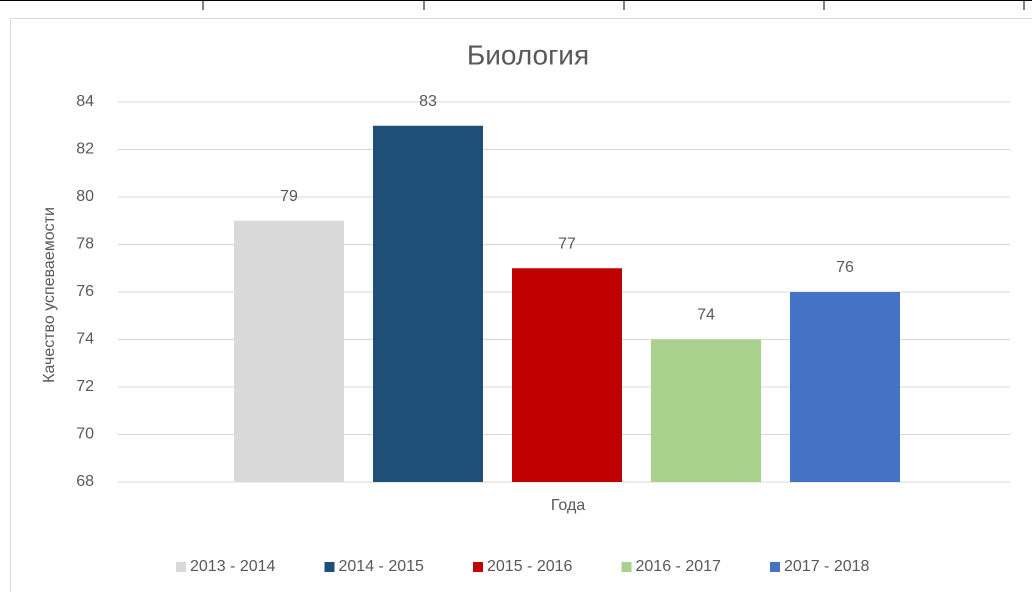 This screenshot has width=1032, height=592. I want to click on y-axis-label: Качество успеваемости, so click(49, 295).